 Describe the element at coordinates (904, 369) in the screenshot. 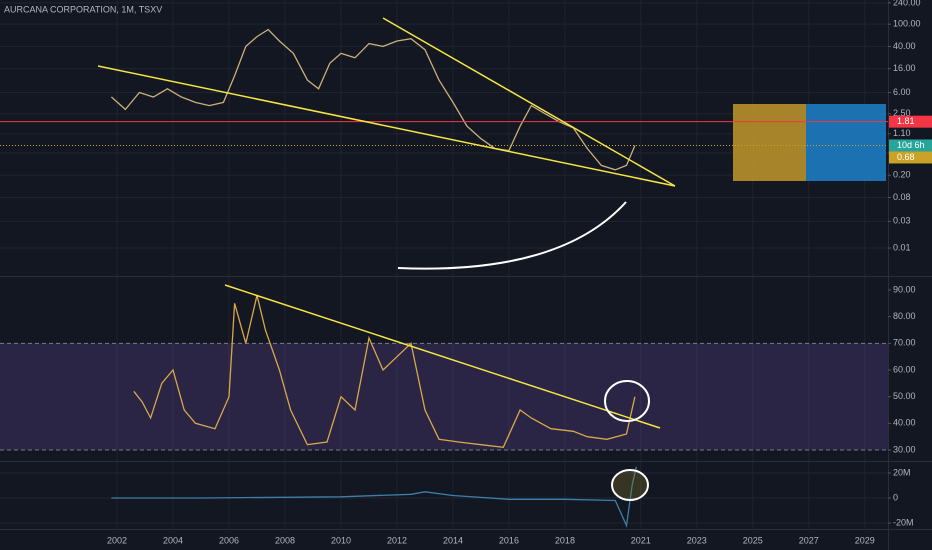

I see `y-tick-label: 60.00` at that location.